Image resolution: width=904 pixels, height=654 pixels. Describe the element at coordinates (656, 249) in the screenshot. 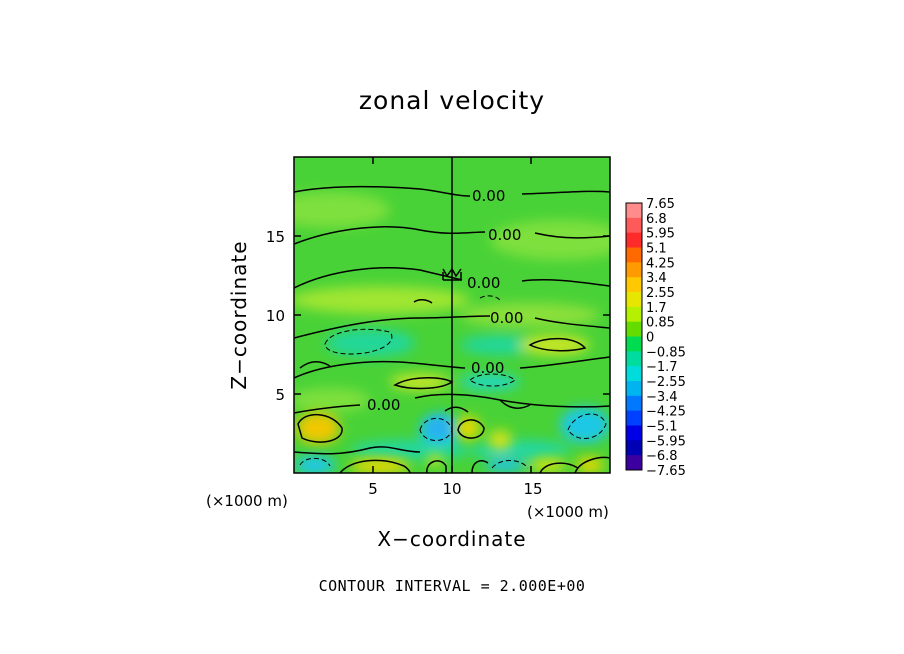

I see `colorbar-label: 5.1` at that location.